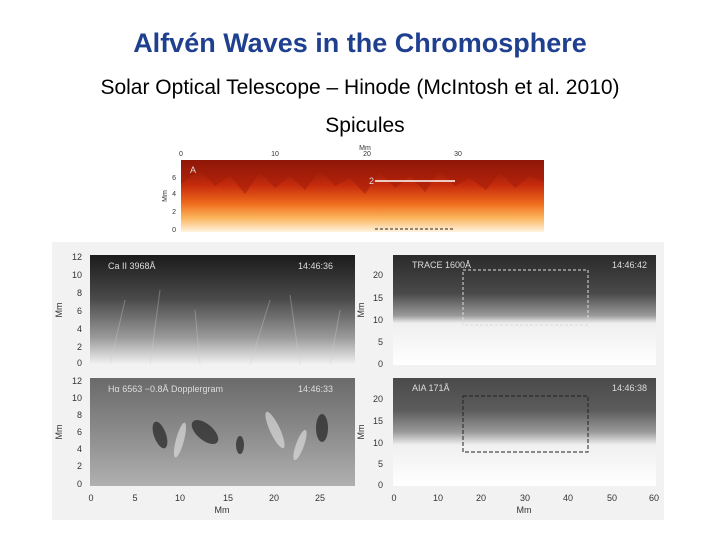 The image size is (720, 540). What do you see at coordinates (654, 498) in the screenshot?
I see `trace2-x-tick-6: 60` at bounding box center [654, 498].